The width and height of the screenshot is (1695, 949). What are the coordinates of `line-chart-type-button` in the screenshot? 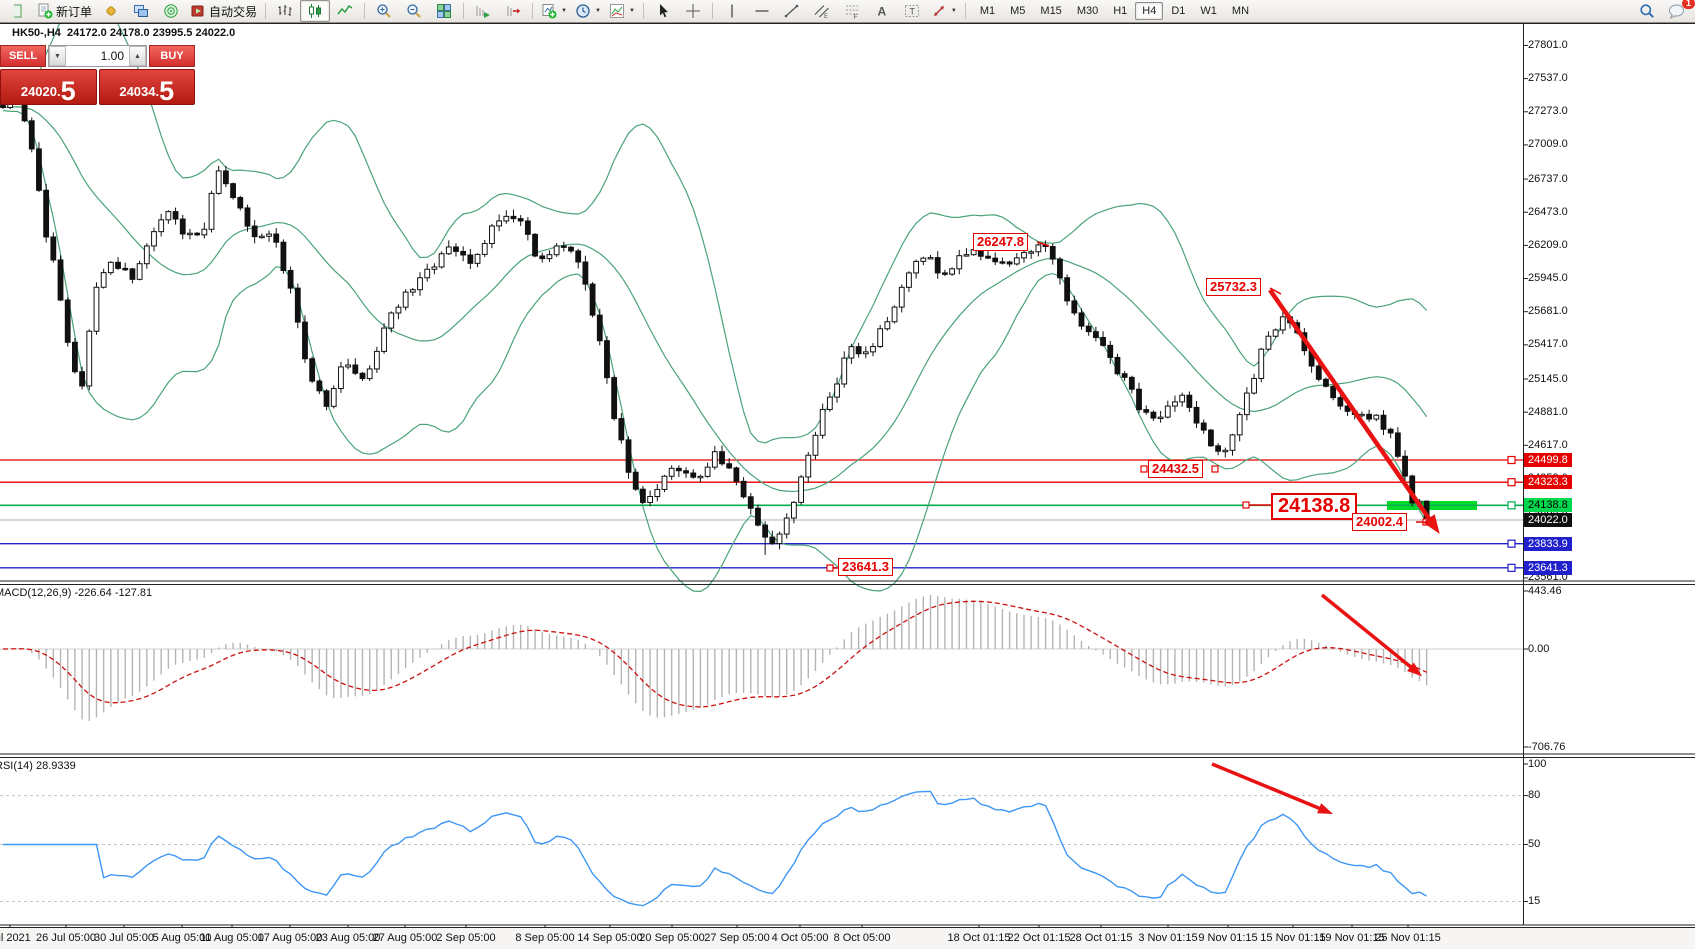 It's located at (345, 11).